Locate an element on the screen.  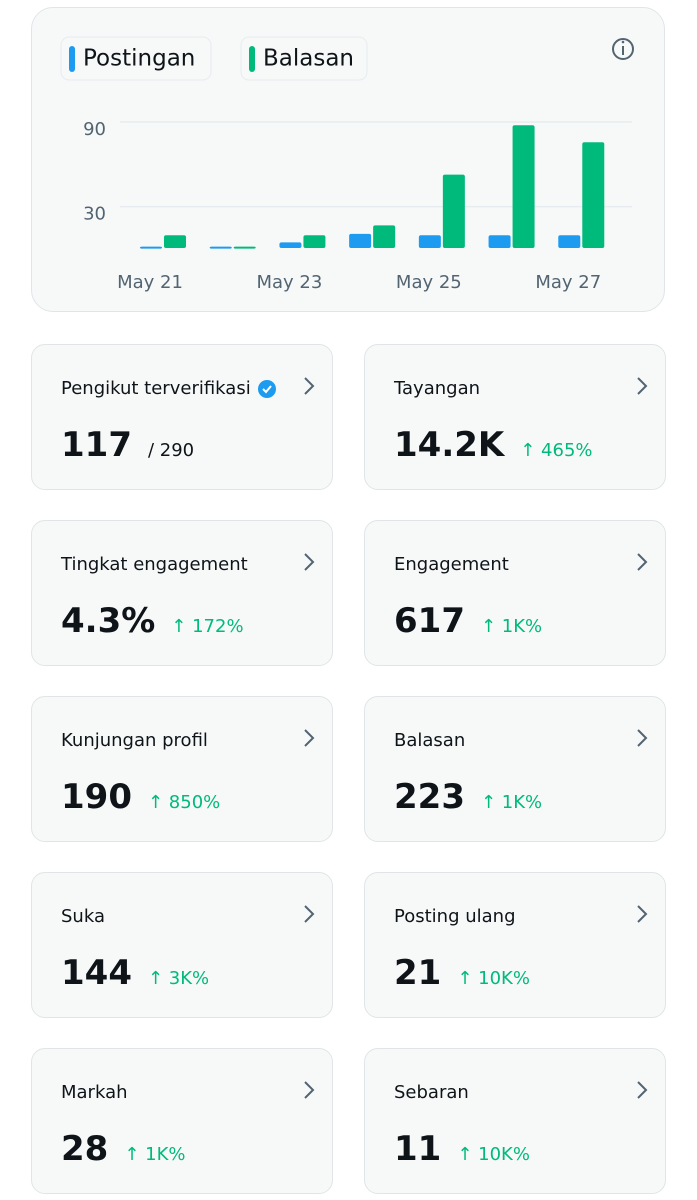
stat-row: 4.3% ↑ 172% is located at coordinates (152, 621).